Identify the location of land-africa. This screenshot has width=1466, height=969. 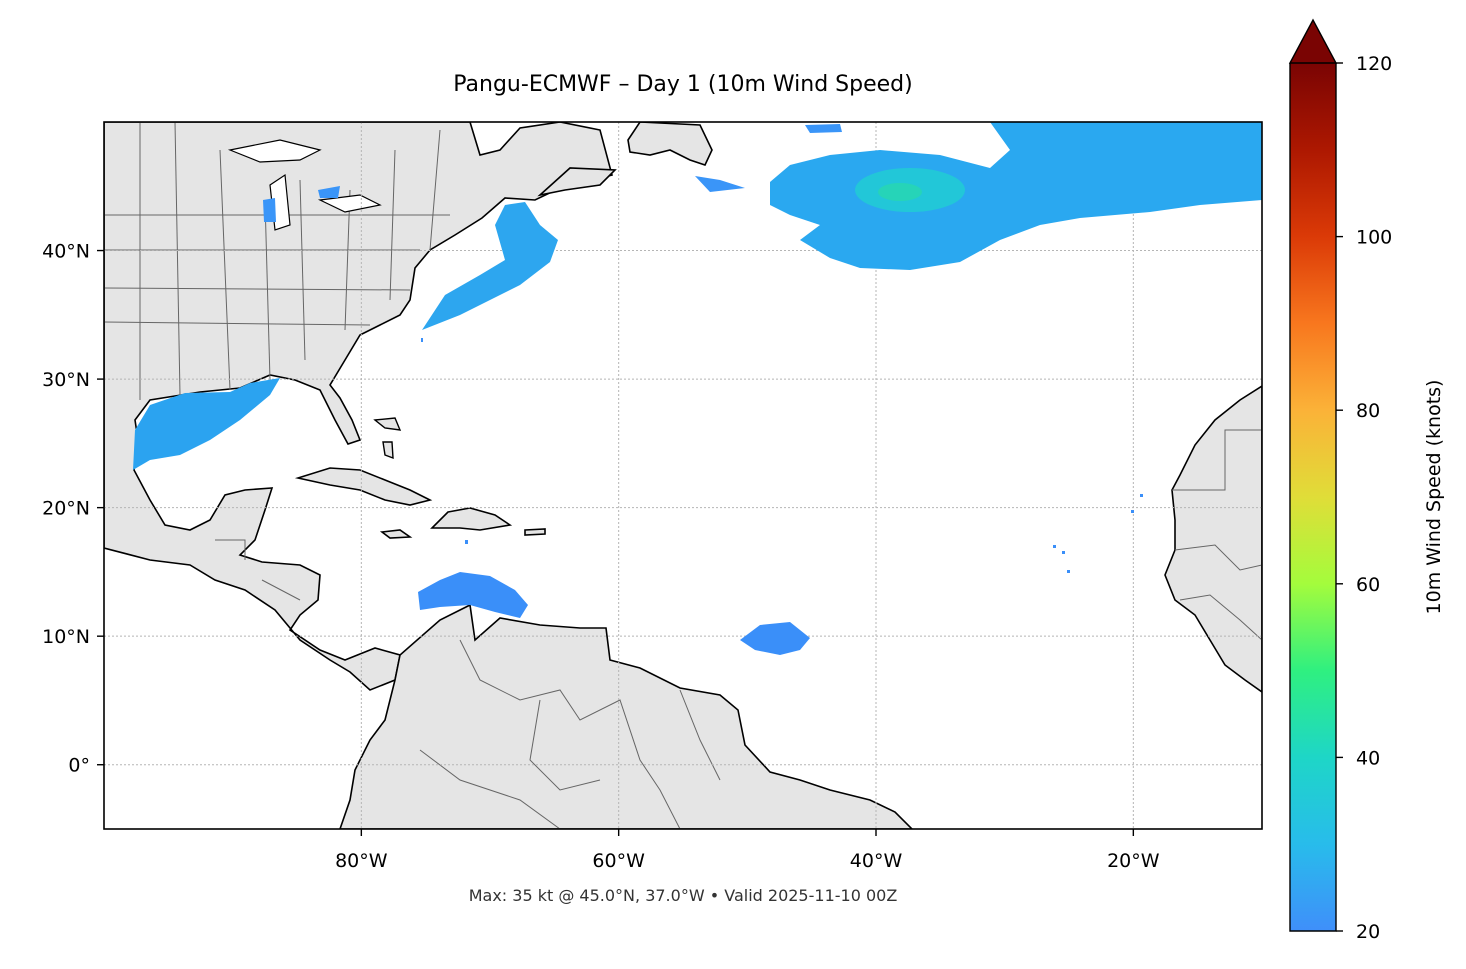
(1213, 539).